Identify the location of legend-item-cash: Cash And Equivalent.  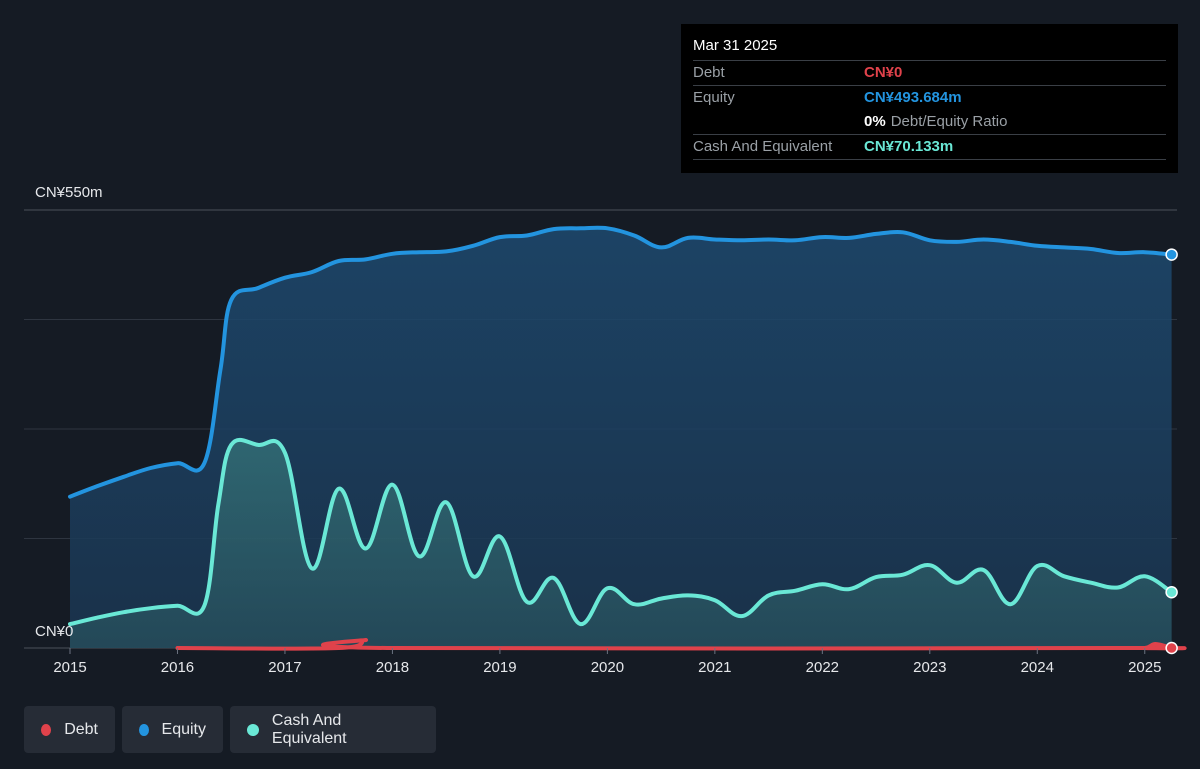
(333, 729).